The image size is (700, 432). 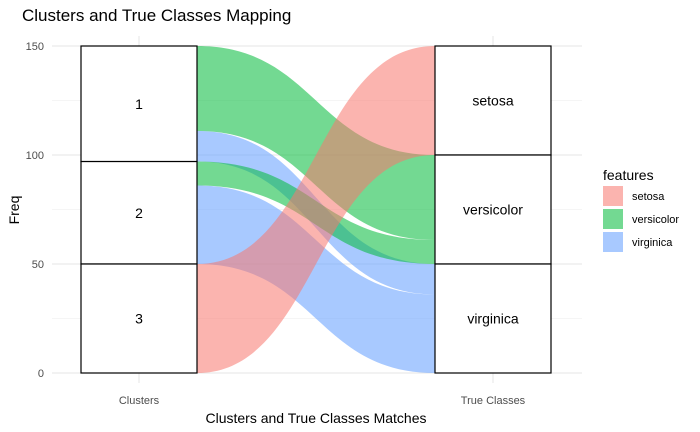 I want to click on legend-label: virginica, so click(x=652, y=243).